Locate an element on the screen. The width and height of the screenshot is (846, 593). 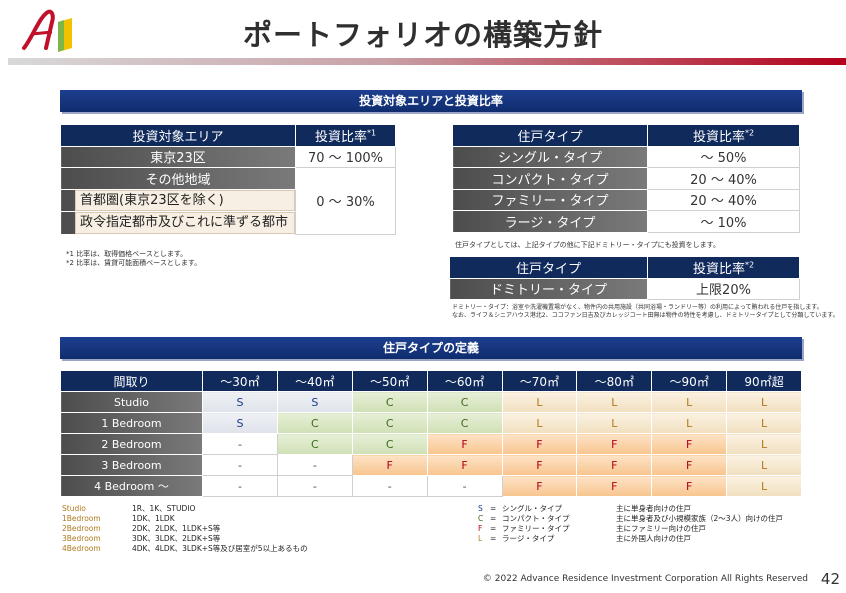
page-number: 42 is located at coordinates (830, 579).